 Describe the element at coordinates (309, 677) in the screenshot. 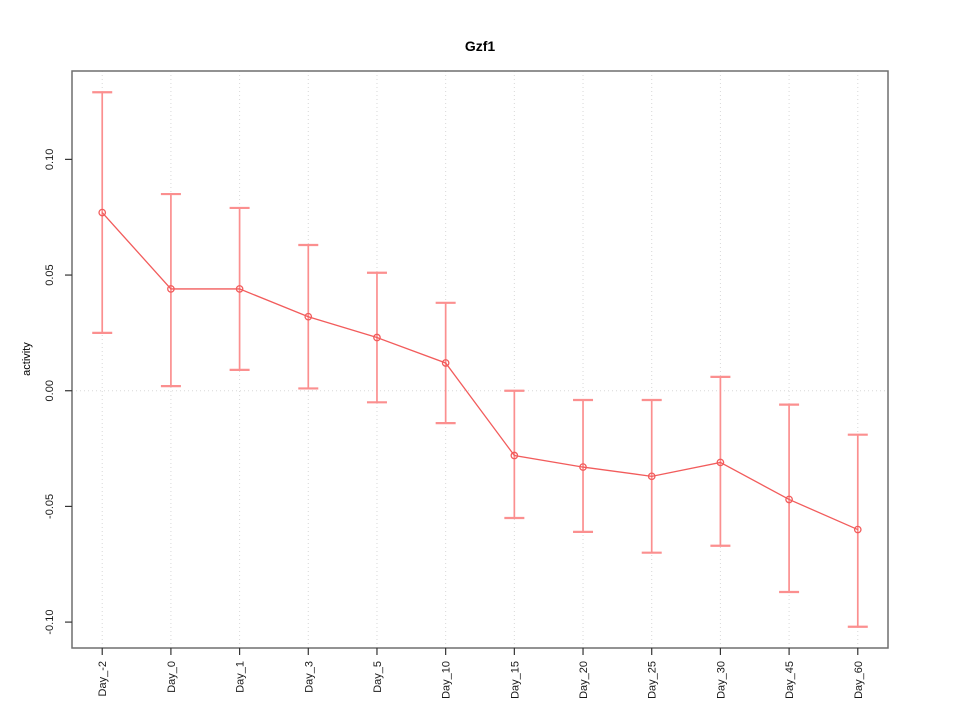

I see `x-axis-tick-label: Day_3` at that location.